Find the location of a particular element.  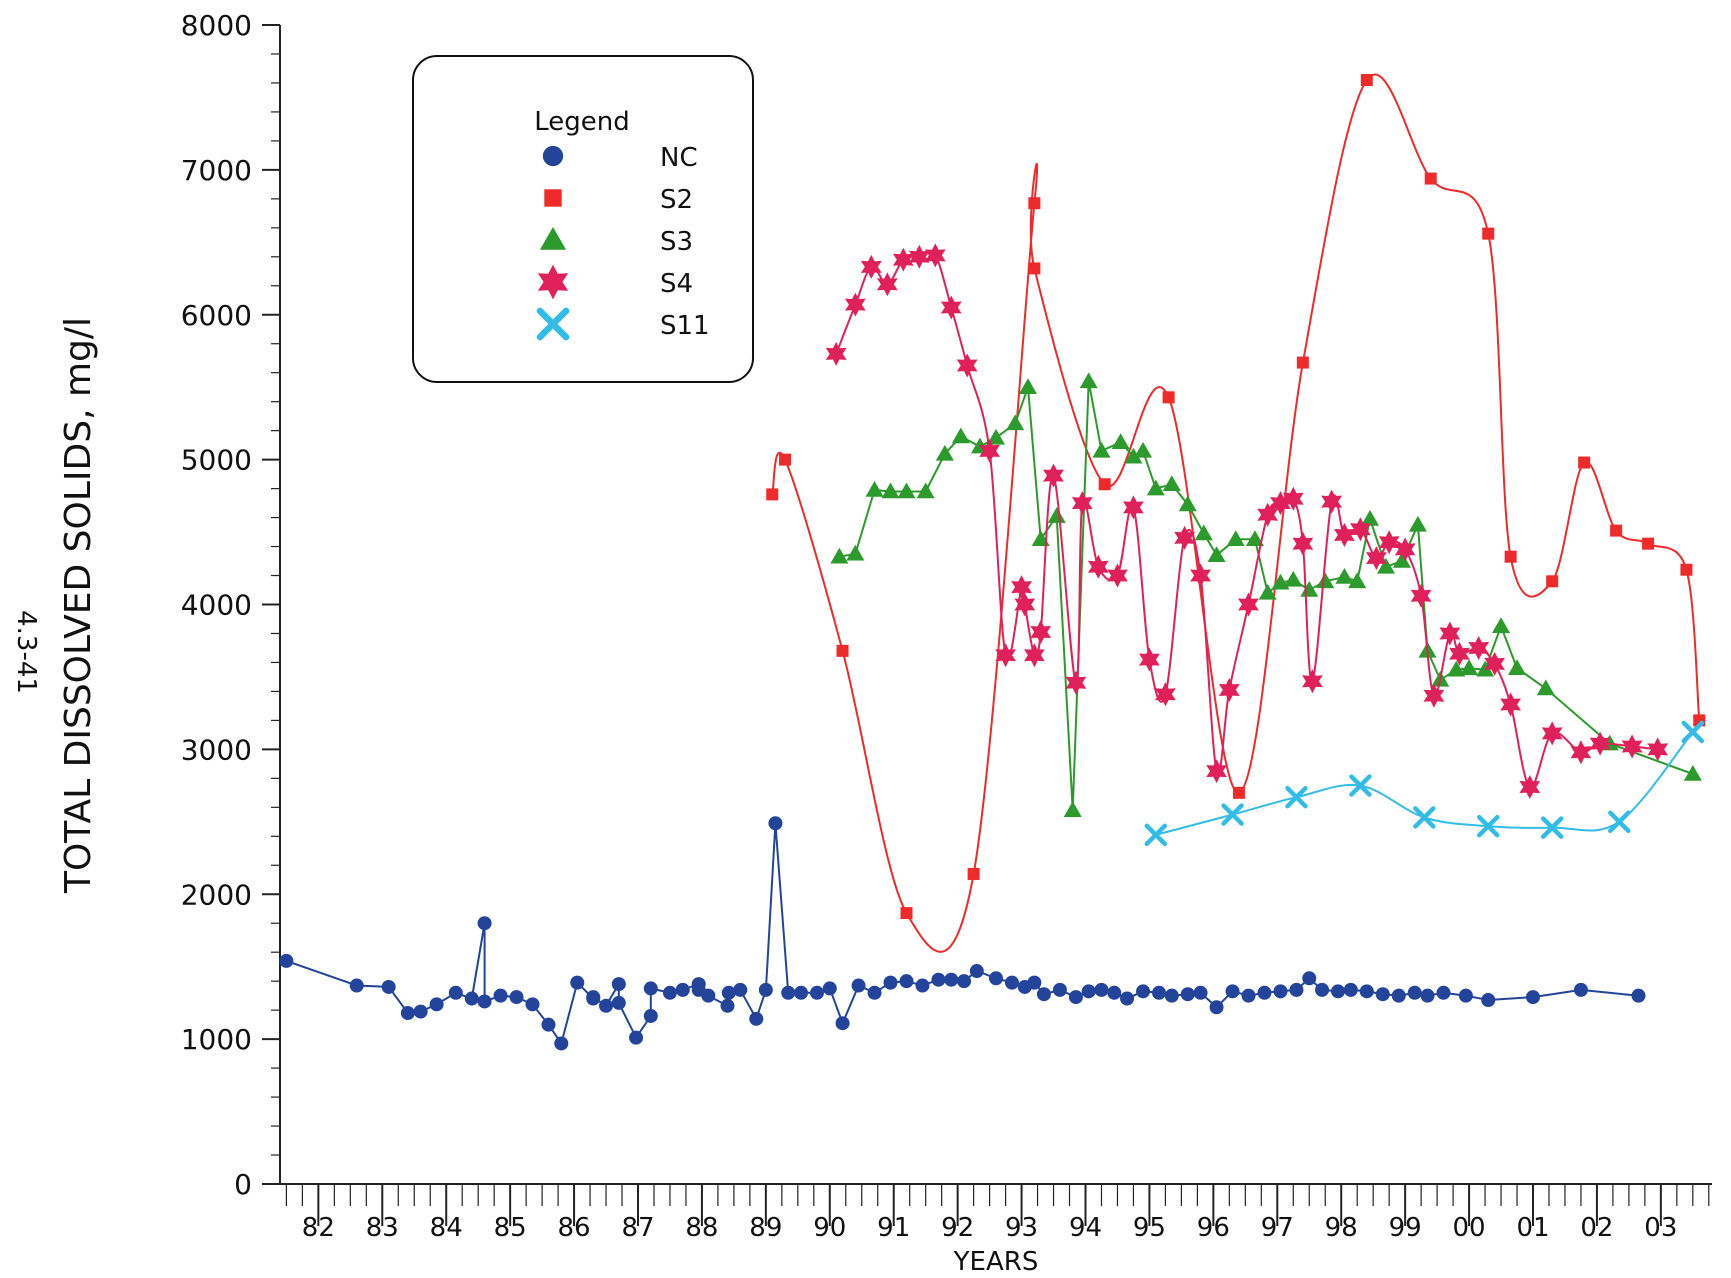

x-tick-label: 95 is located at coordinates (1149, 1228).